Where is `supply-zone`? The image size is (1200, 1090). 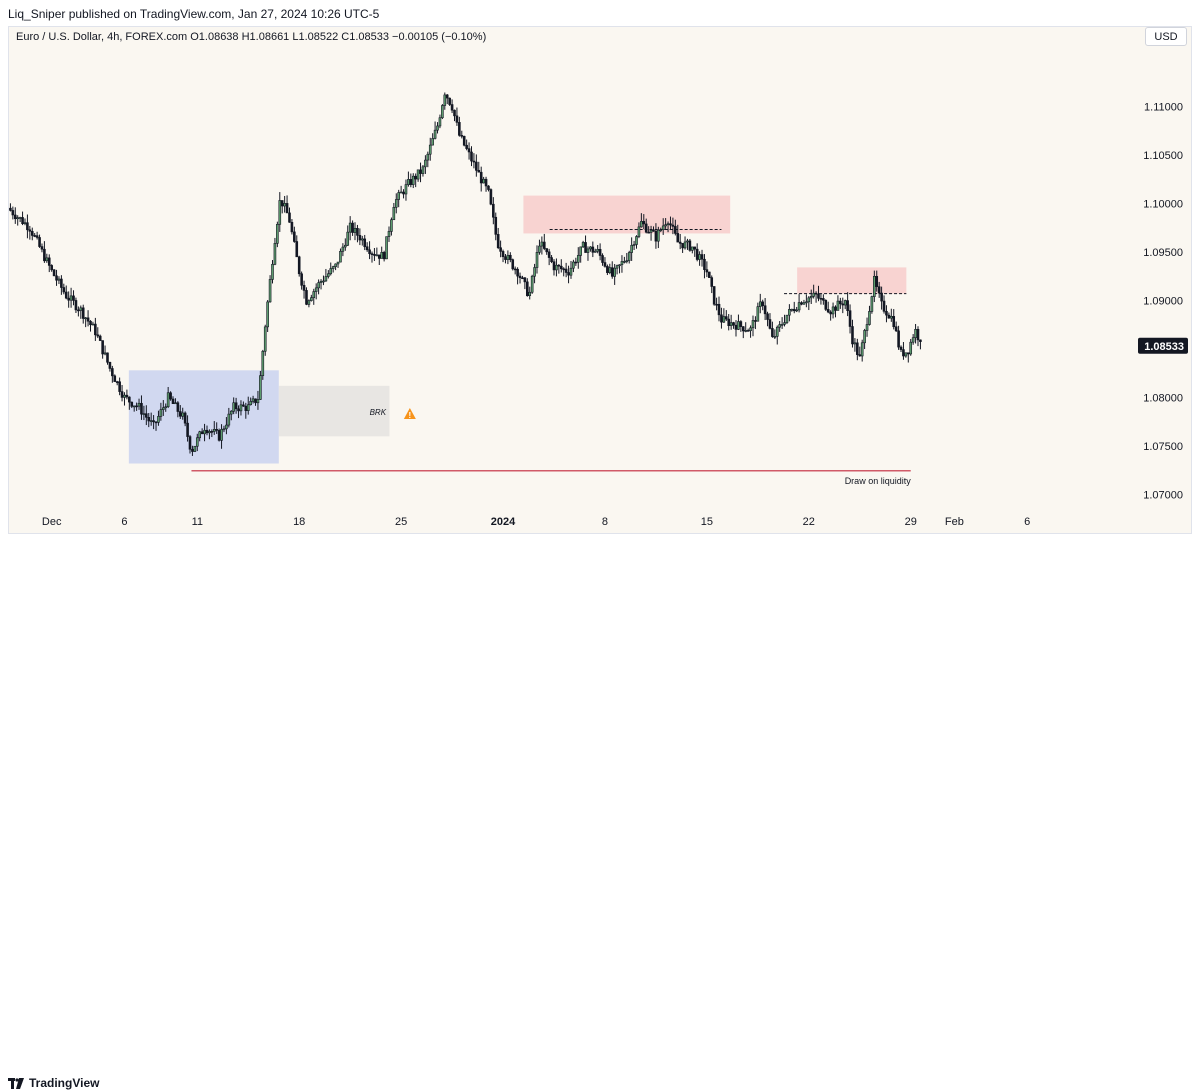 supply-zone is located at coordinates (852, 280).